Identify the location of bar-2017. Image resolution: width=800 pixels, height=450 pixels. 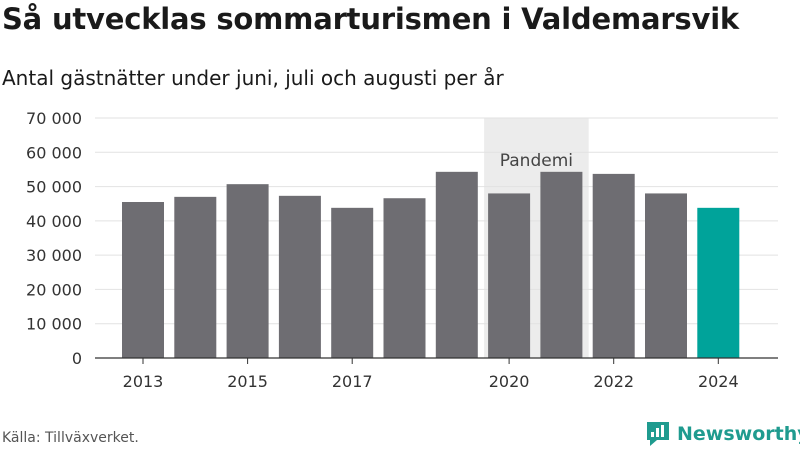
(352, 282).